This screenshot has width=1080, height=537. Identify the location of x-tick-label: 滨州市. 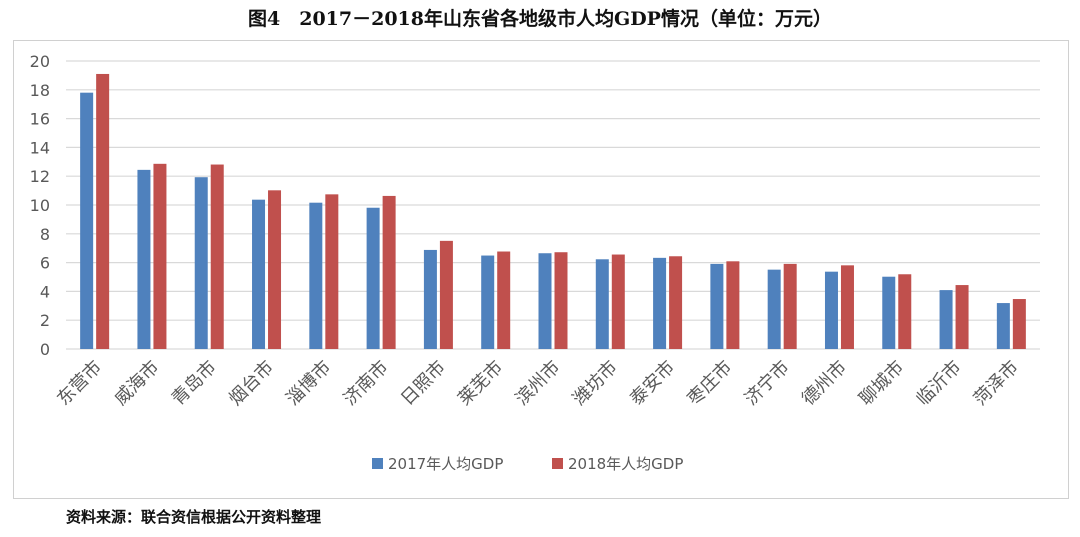
(538, 383).